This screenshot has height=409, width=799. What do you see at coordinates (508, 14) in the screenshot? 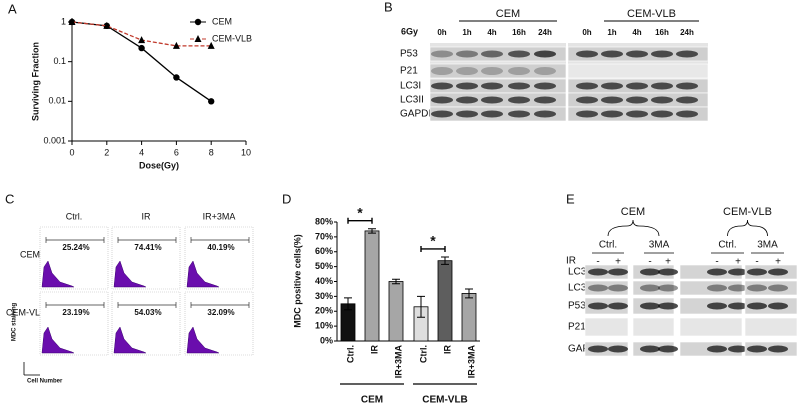
I see `group-label: CEM` at bounding box center [508, 14].